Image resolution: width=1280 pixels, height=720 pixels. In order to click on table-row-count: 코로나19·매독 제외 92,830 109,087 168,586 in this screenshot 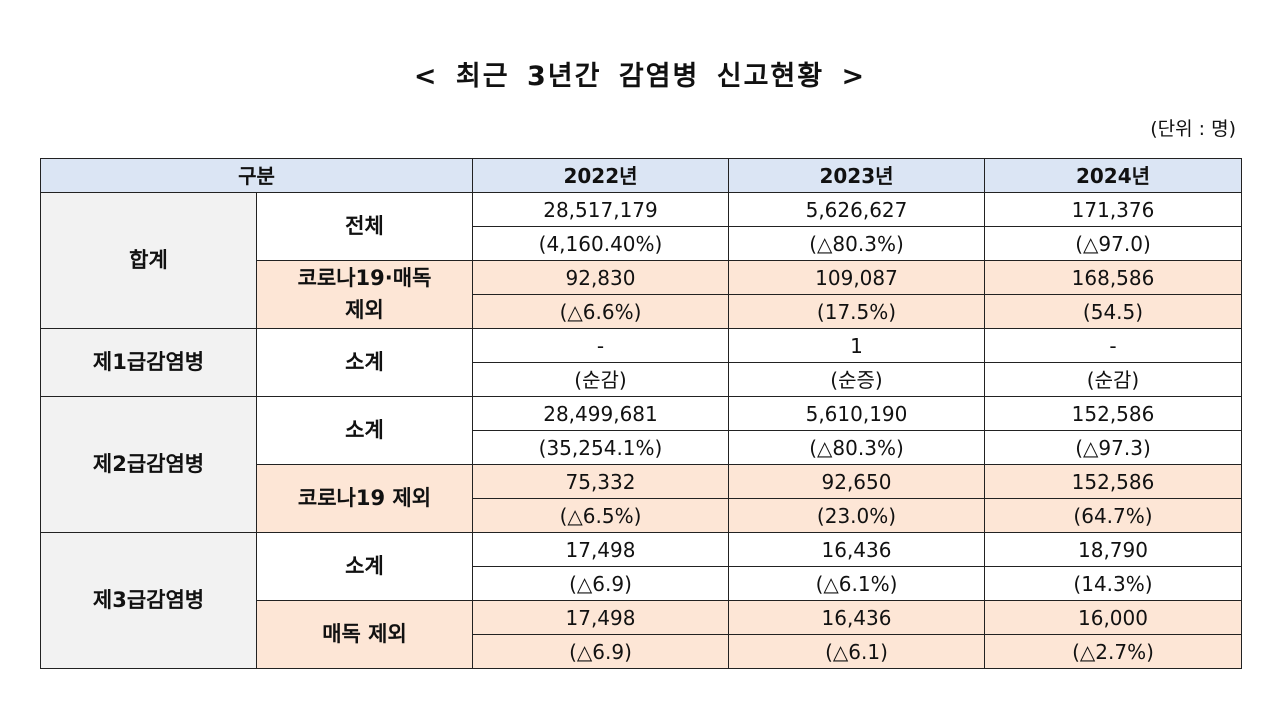, I will do `click(641, 294)`.